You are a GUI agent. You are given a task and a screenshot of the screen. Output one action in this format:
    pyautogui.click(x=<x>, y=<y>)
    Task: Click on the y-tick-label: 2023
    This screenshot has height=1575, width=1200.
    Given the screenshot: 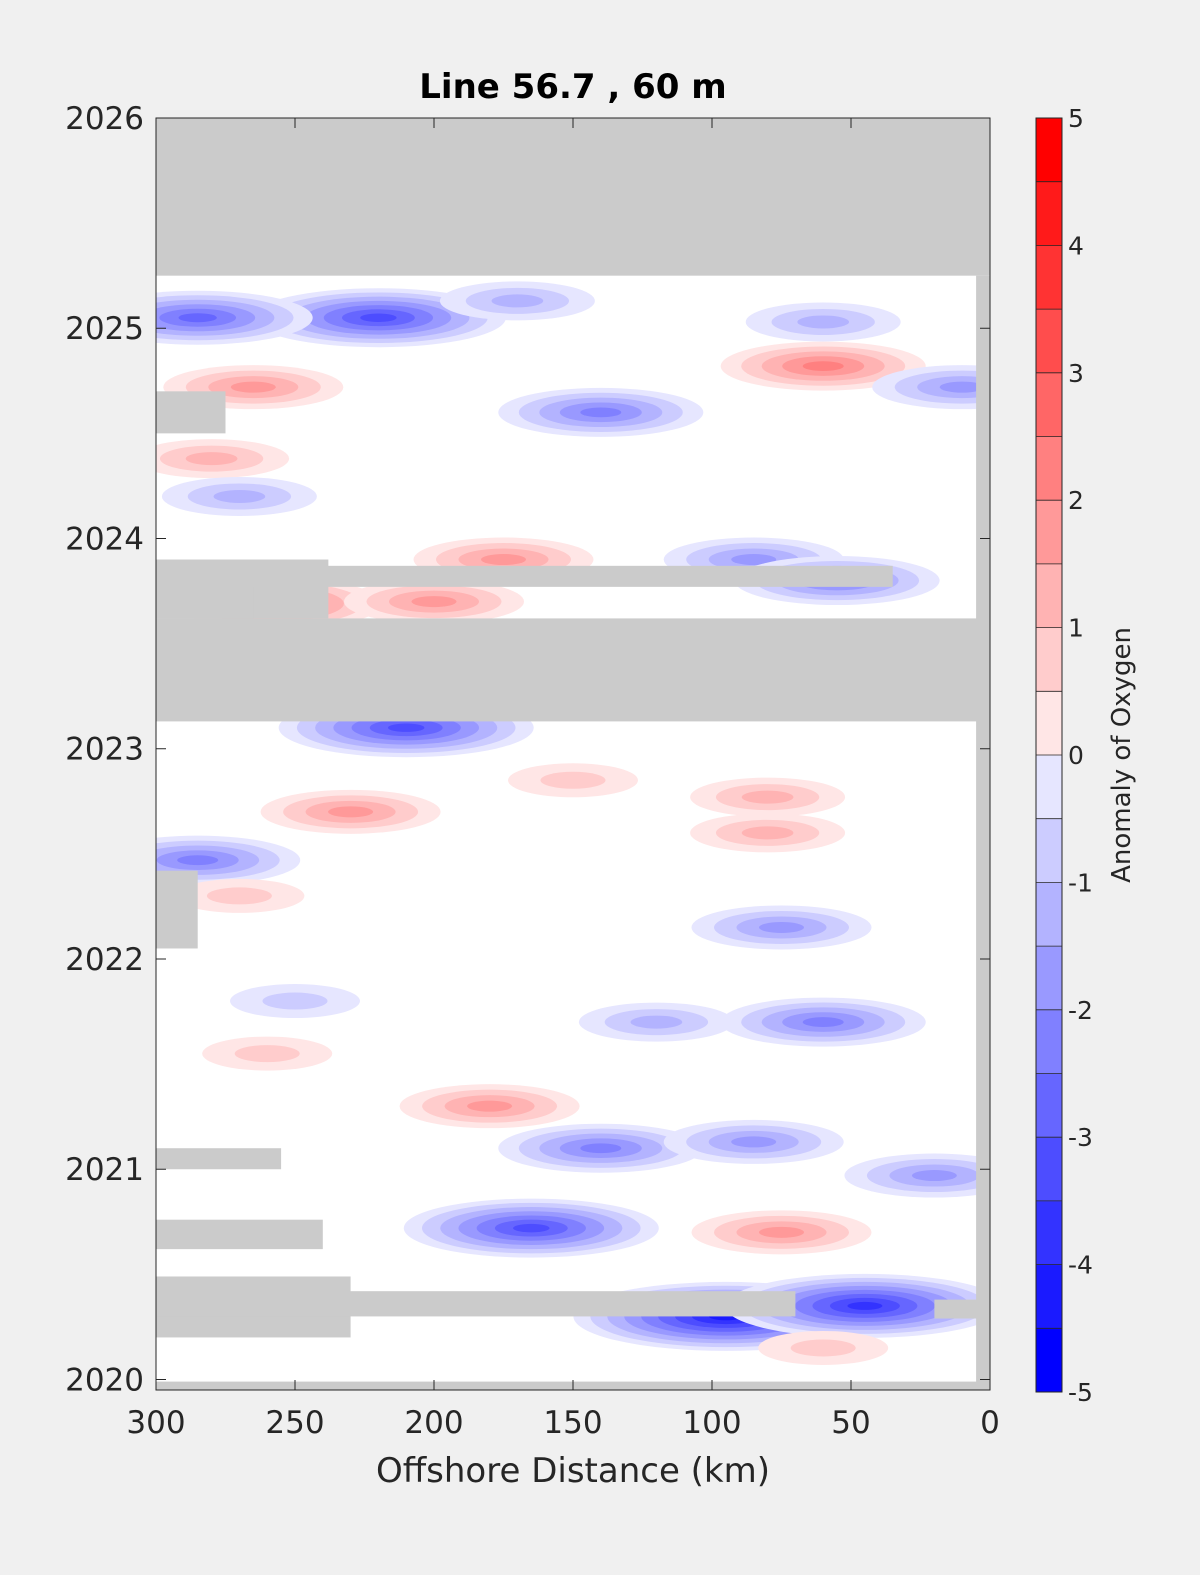 What is the action you would take?
    pyautogui.click(x=104, y=750)
    